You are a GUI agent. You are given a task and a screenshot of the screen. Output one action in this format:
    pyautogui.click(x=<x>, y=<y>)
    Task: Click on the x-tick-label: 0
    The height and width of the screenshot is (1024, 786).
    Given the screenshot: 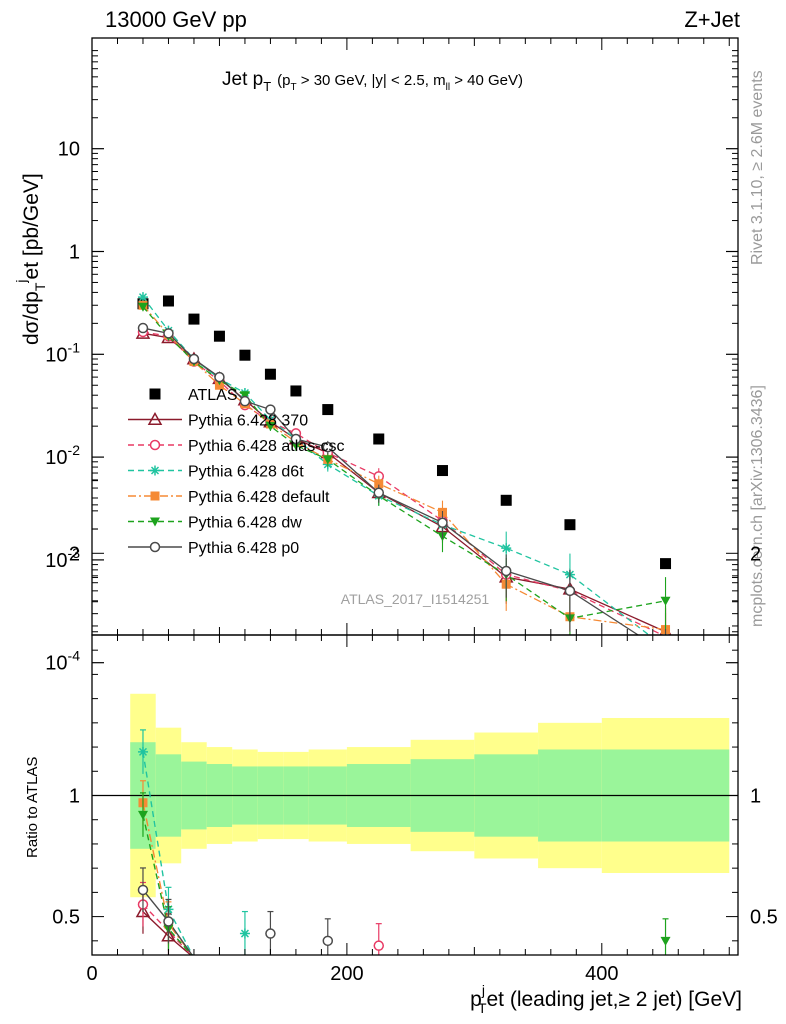 What is the action you would take?
    pyautogui.click(x=91, y=974)
    